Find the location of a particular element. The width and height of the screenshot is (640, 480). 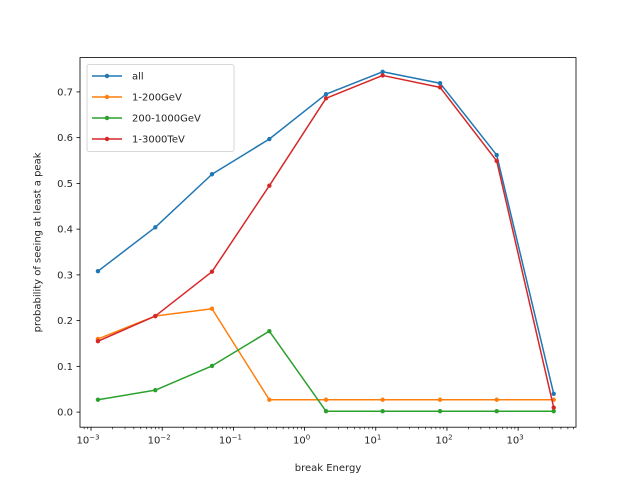

y-axis-label: probability of seeing at least a peak is located at coordinates (38, 242).